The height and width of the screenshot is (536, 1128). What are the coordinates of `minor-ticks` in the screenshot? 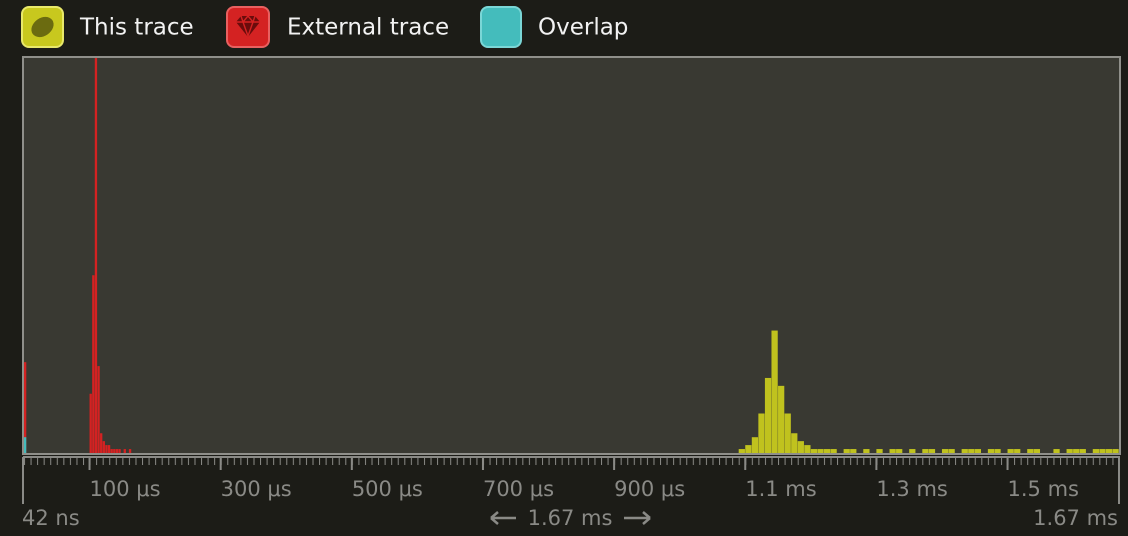 It's located at (571, 462).